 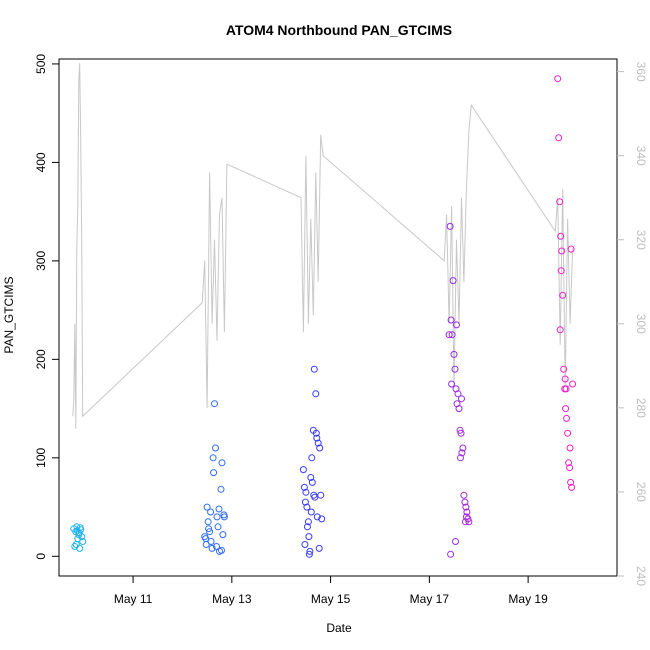 What do you see at coordinates (41, 162) in the screenshot?
I see `y-tick-label: 400` at bounding box center [41, 162].